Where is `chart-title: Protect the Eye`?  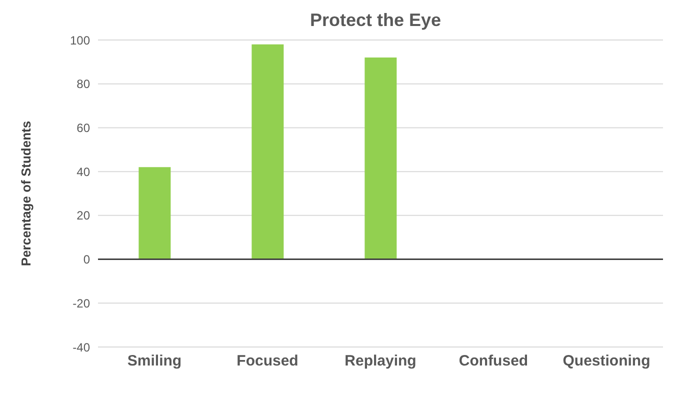 chart-title: Protect the Eye is located at coordinates (375, 20).